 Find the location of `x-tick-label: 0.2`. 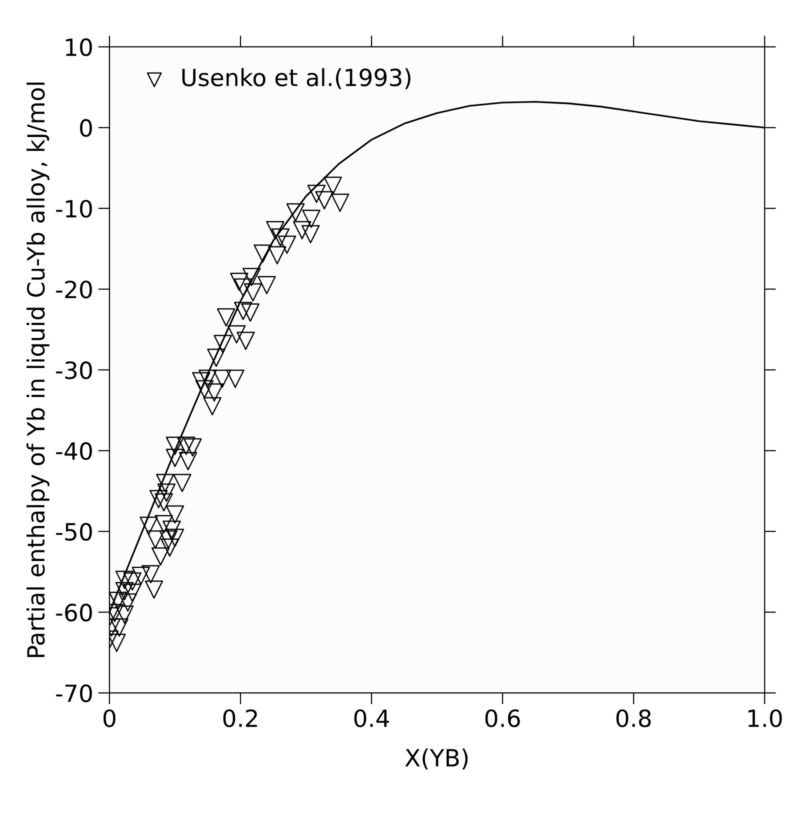

x-tick-label: 0.2 is located at coordinates (240, 718).